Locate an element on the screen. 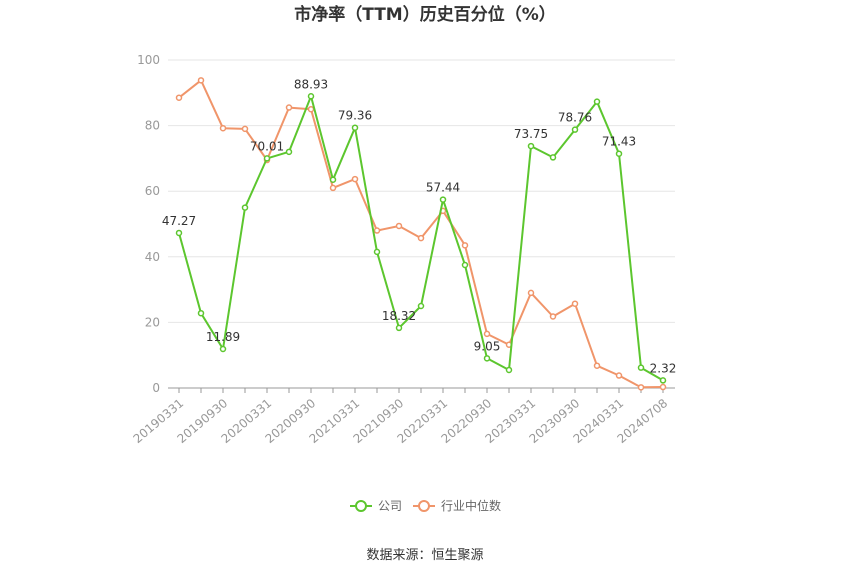 Image resolution: width=850 pixels, height=575 pixels. legend-item-company: 公司 is located at coordinates (376, 506).